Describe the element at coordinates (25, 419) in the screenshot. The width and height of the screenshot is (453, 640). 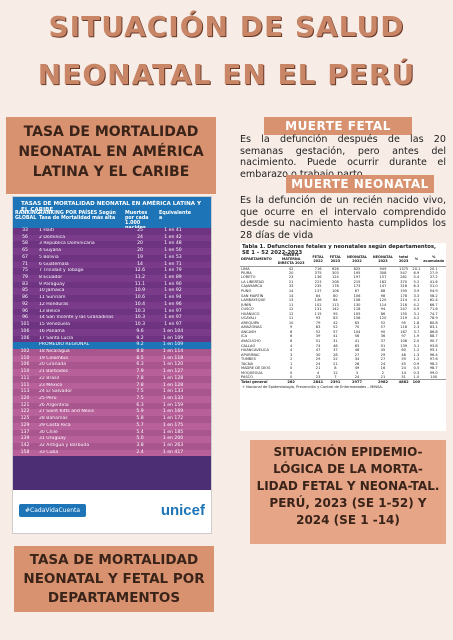
I see `ranking-cell: 125` at that location.